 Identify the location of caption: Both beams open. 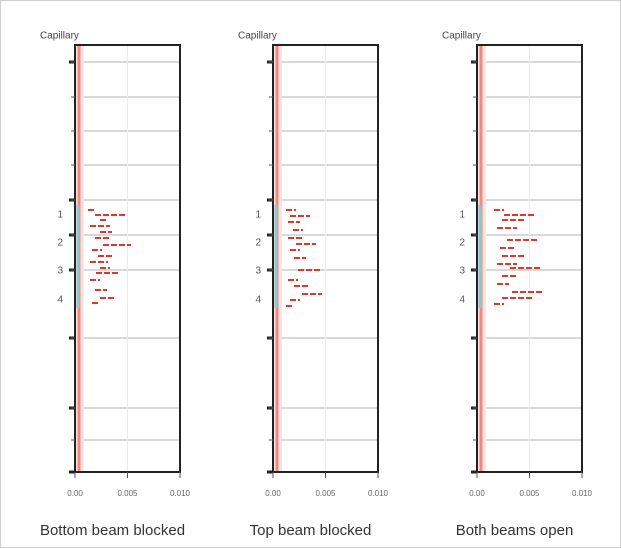
(515, 530).